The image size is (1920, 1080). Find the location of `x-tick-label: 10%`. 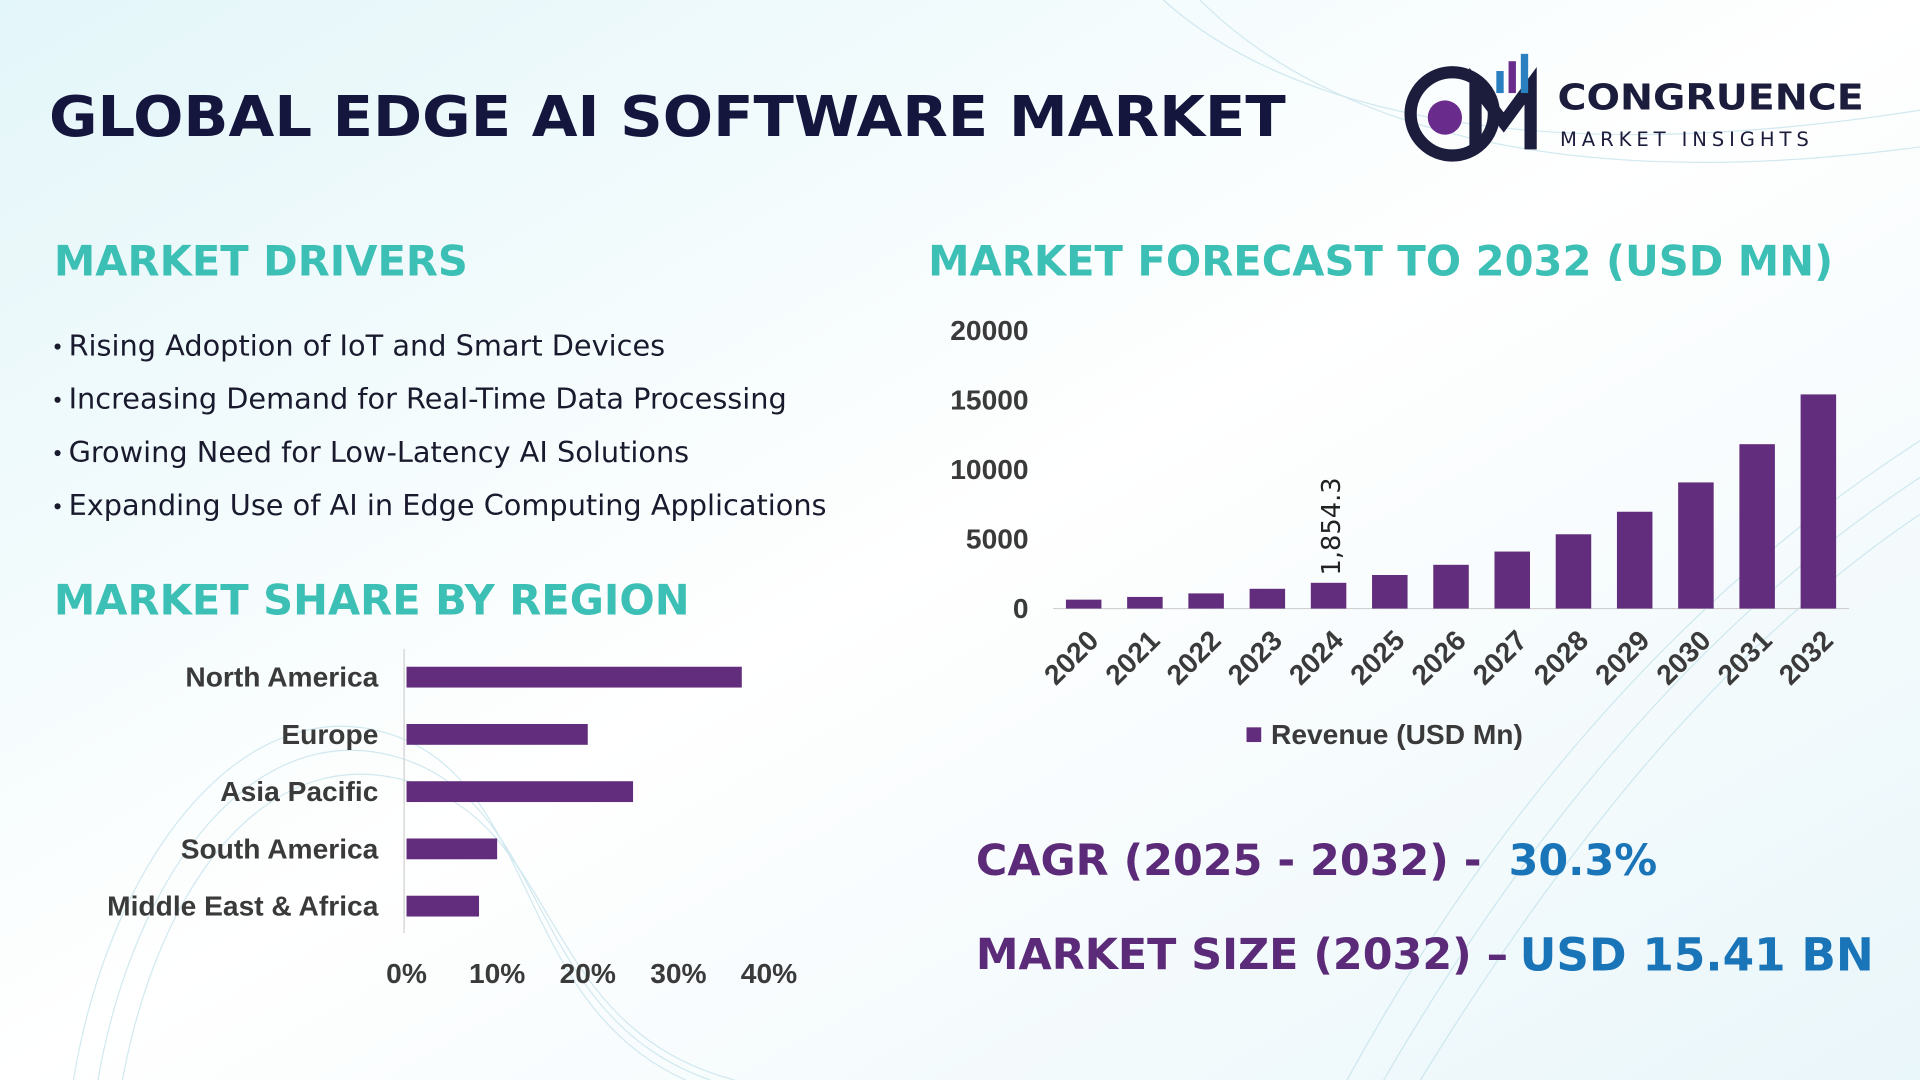

x-tick-label: 10% is located at coordinates (497, 973).